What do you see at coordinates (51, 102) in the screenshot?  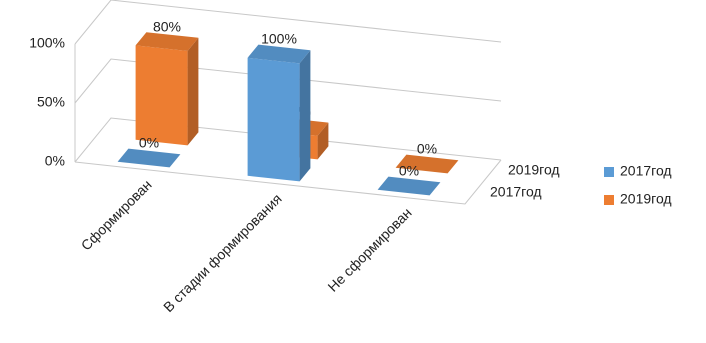 I see `y-tick-label: 50%` at bounding box center [51, 102].